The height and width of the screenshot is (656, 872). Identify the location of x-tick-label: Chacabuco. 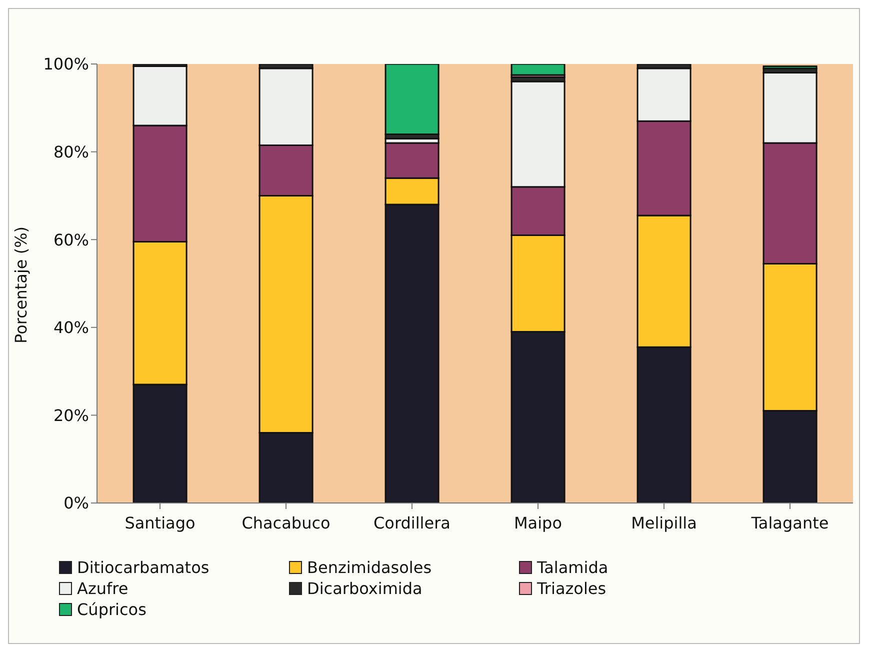
(286, 522).